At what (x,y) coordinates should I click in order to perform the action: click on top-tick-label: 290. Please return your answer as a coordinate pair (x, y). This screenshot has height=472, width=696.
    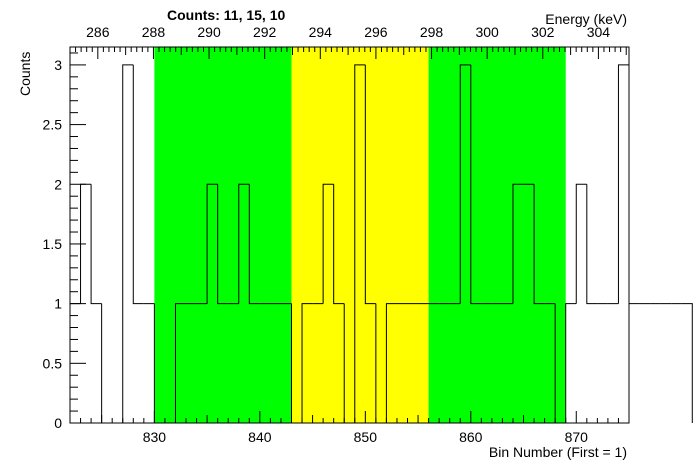
    Looking at the image, I should click on (209, 32).